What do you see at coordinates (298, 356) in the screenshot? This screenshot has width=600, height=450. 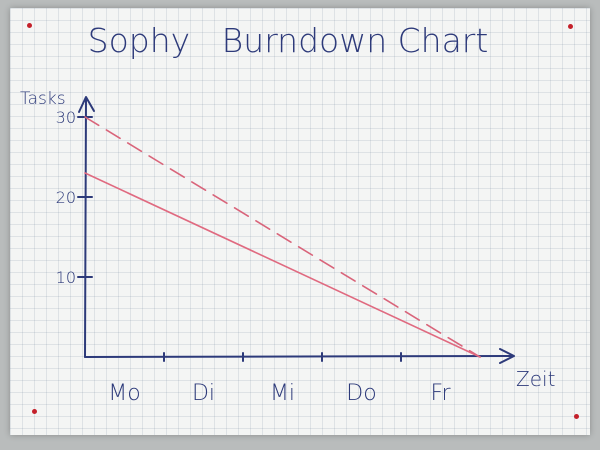 I see `x-axis` at bounding box center [298, 356].